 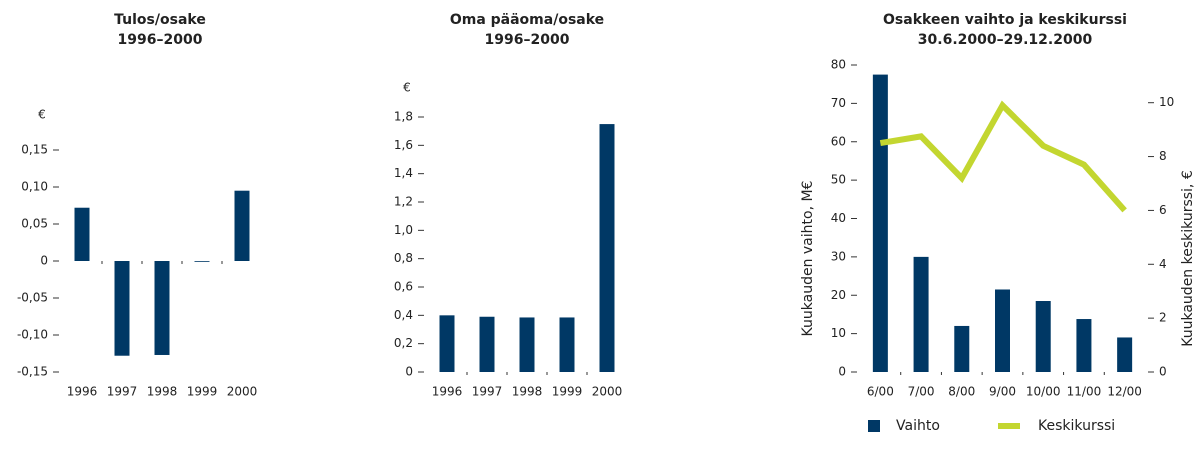 I want to click on x-tick-label: 12/00, so click(x=1124, y=392).